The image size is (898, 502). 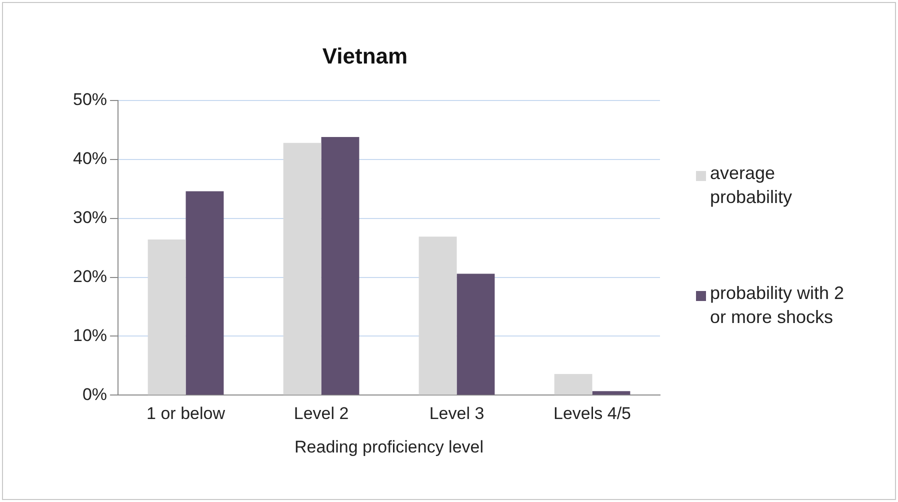 What do you see at coordinates (456, 414) in the screenshot?
I see `x-tick-label: Level 3` at bounding box center [456, 414].